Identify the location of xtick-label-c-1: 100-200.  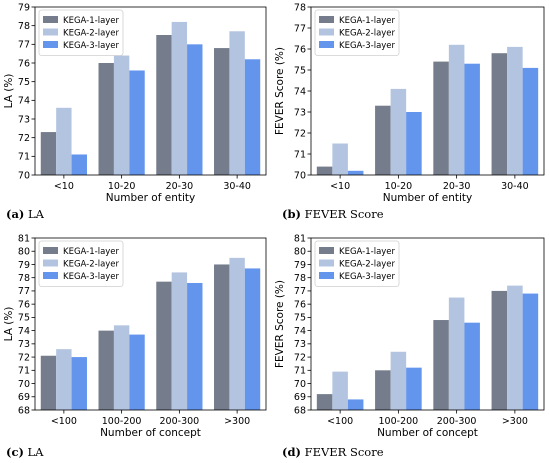
(122, 421).